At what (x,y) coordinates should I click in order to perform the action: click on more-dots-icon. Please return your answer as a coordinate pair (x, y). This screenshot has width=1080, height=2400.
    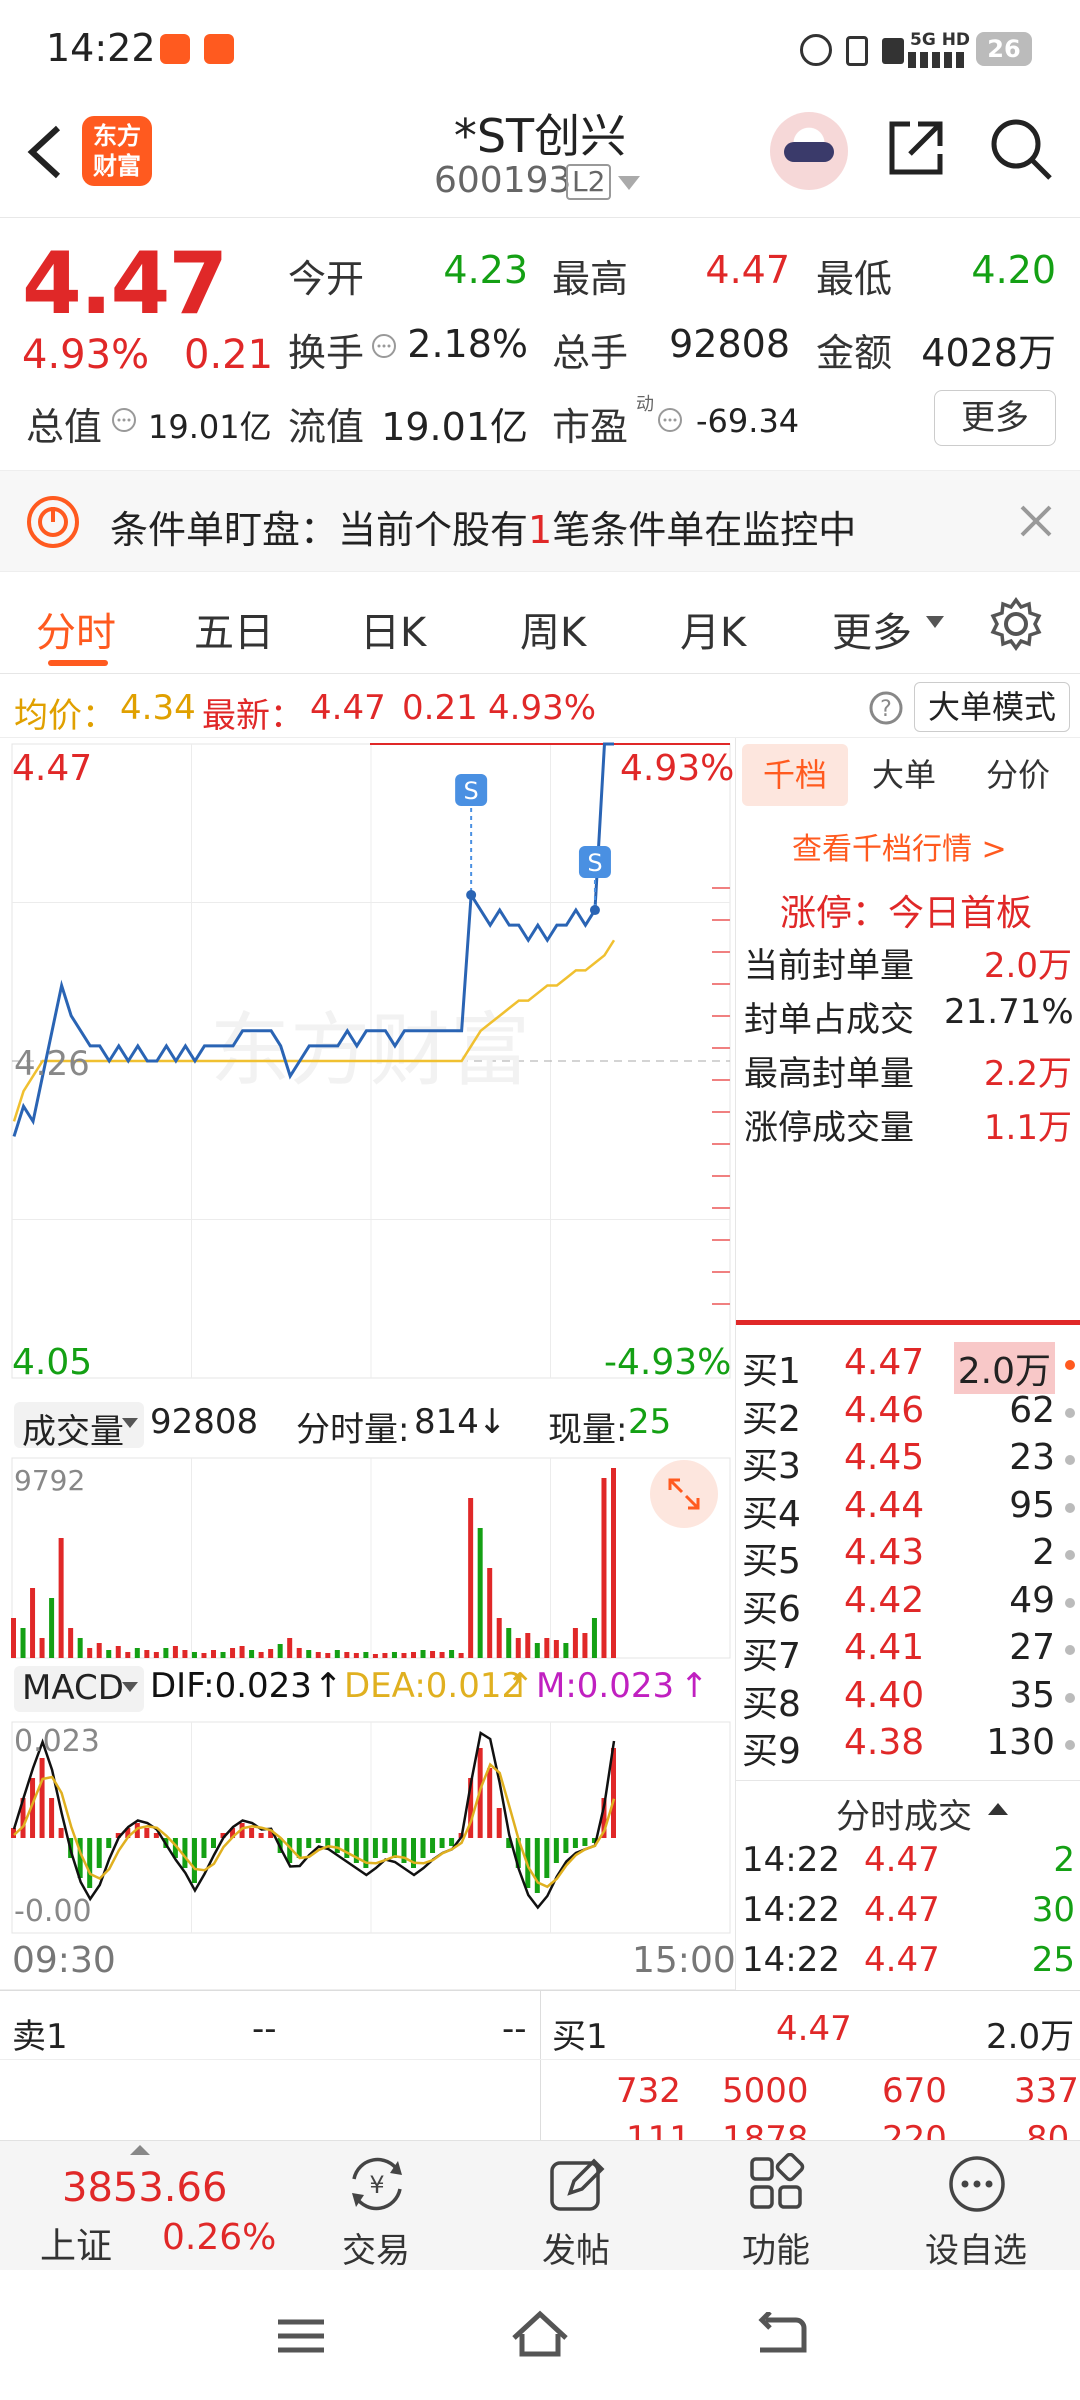
    Looking at the image, I should click on (977, 2184).